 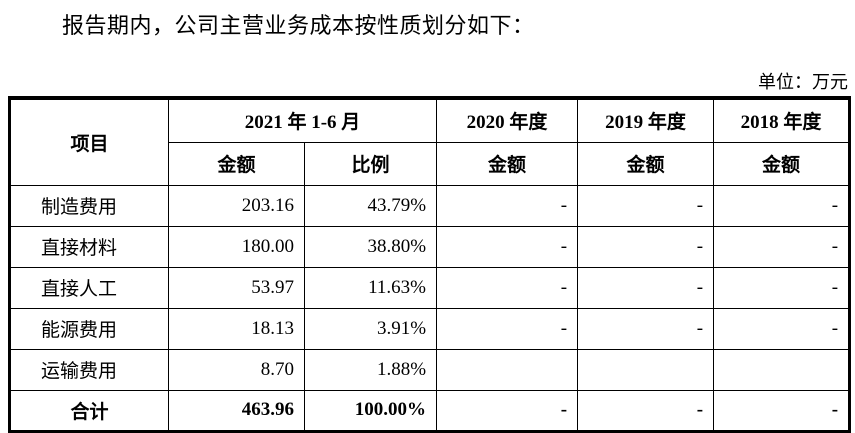 I want to click on col-header-year-2020: 2020 年度, so click(x=507, y=120).